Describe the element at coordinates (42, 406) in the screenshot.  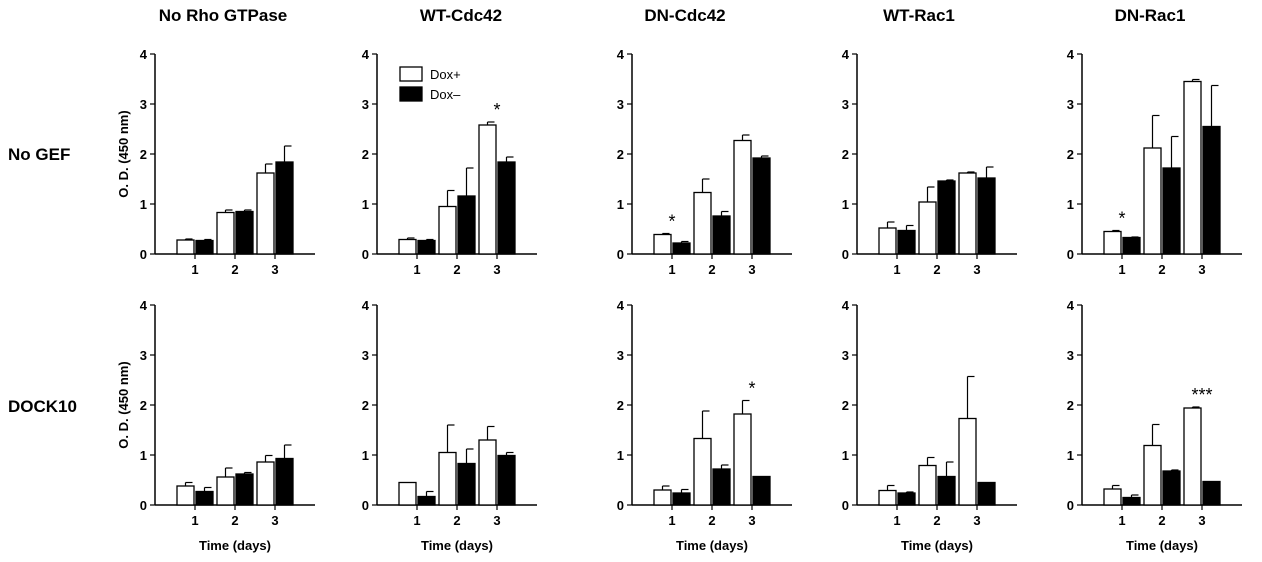
I see `row-title-1: DOCK10` at that location.